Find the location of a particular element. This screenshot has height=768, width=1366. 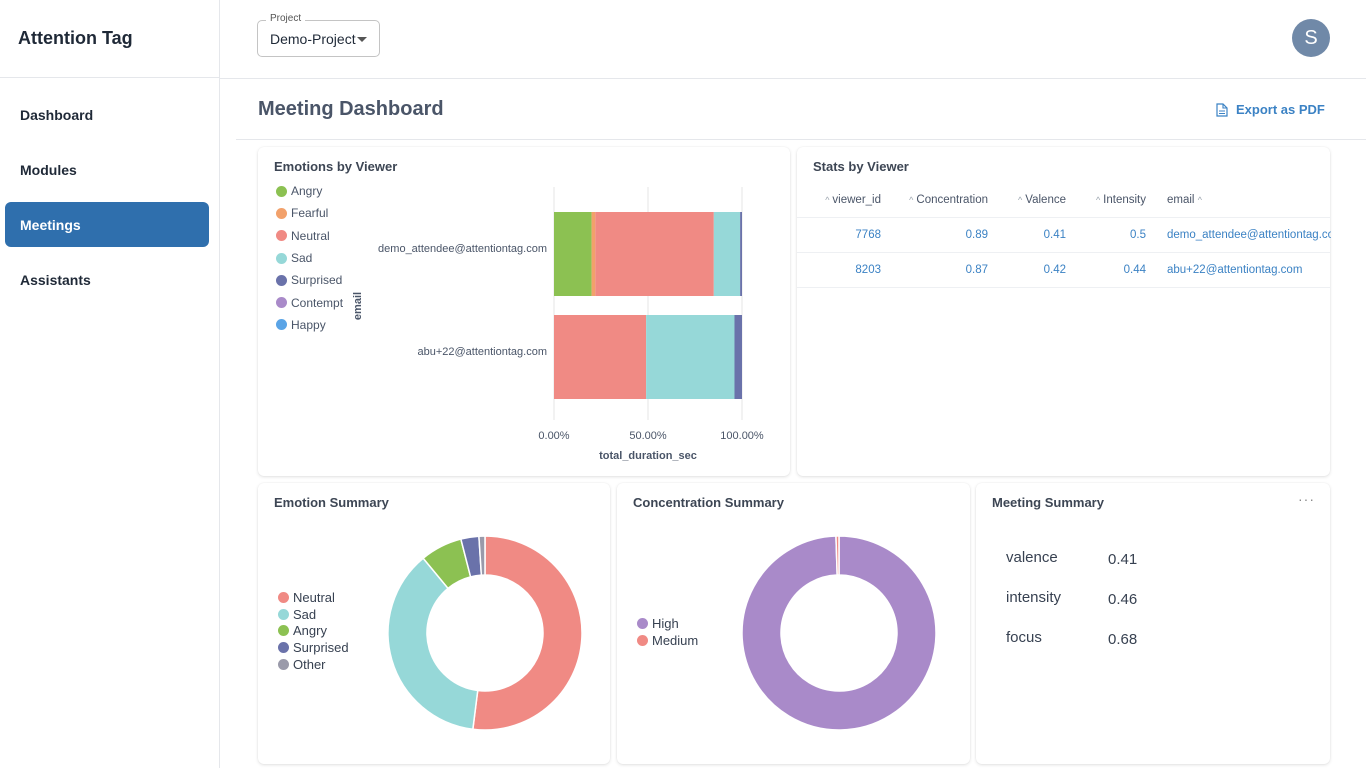

user-avatar: S is located at coordinates (1311, 38).